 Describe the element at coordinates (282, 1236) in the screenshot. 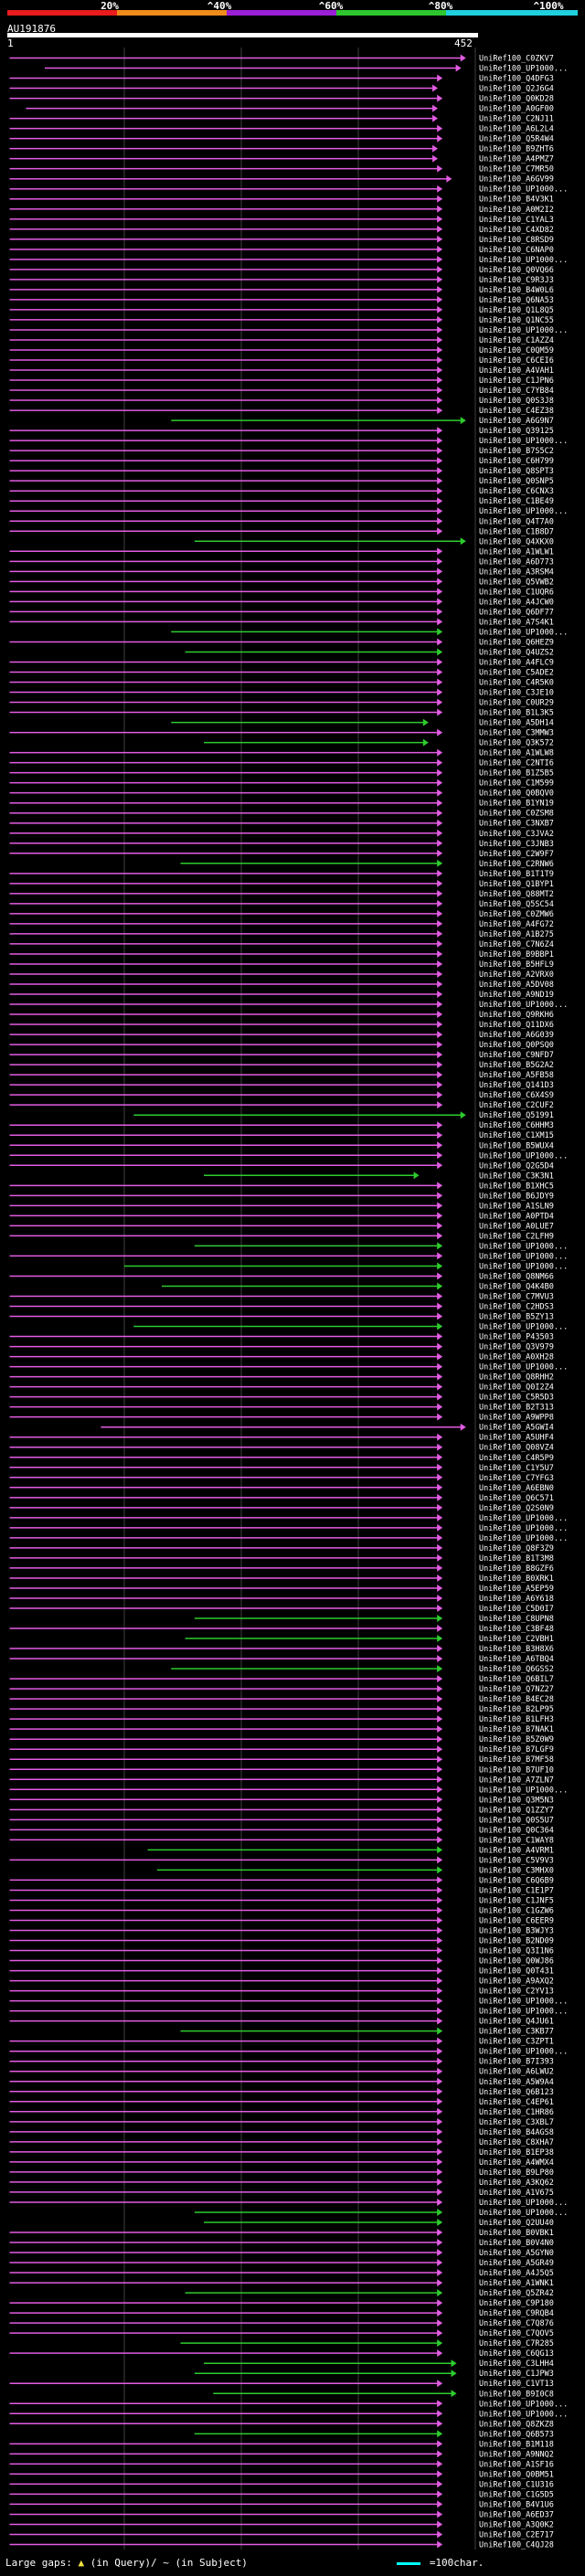

I see `hit-row: UniRef100_C2LFH9` at that location.